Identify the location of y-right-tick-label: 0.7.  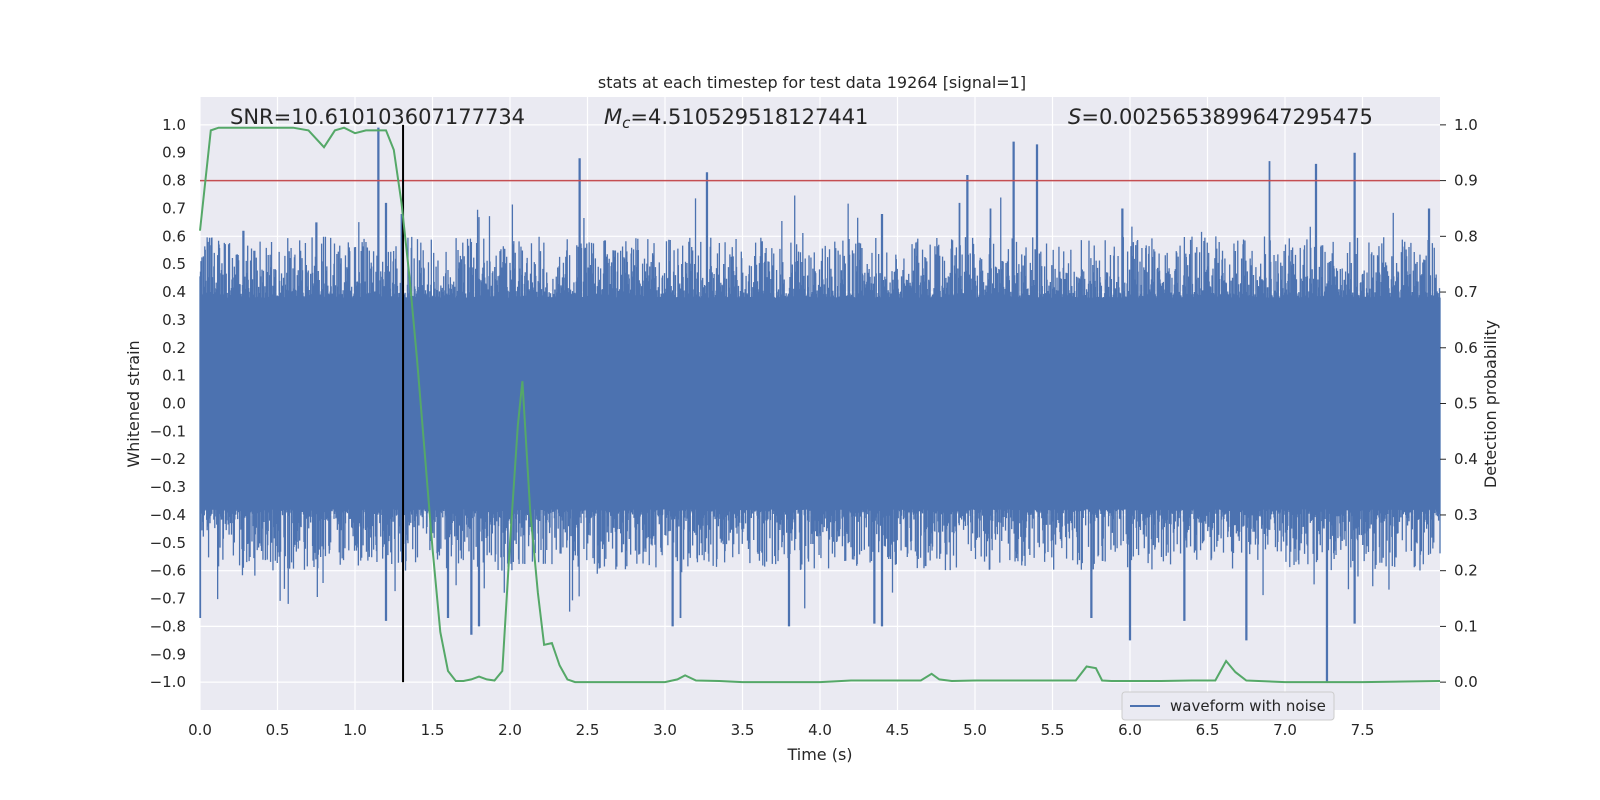
(1466, 292).